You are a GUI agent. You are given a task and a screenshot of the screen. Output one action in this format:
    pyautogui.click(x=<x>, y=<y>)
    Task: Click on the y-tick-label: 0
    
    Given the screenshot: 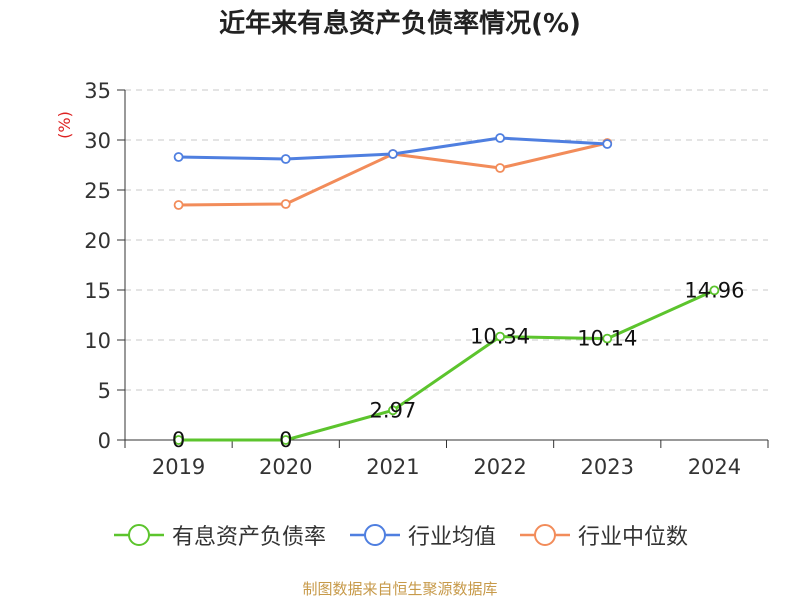 What is the action you would take?
    pyautogui.click(x=104, y=441)
    